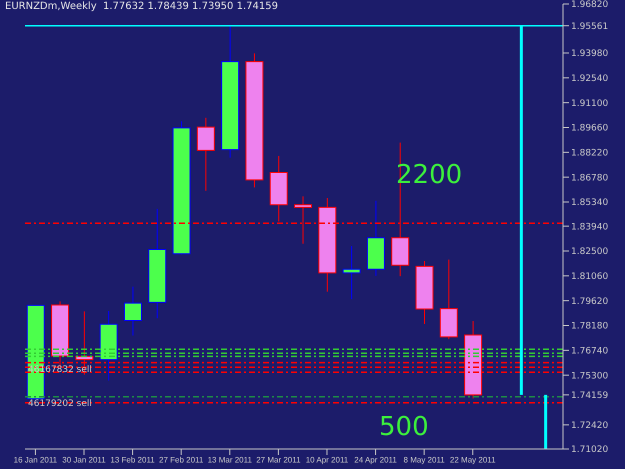  I want to click on x-tick-label: 16 Jan 2011, so click(36, 460).